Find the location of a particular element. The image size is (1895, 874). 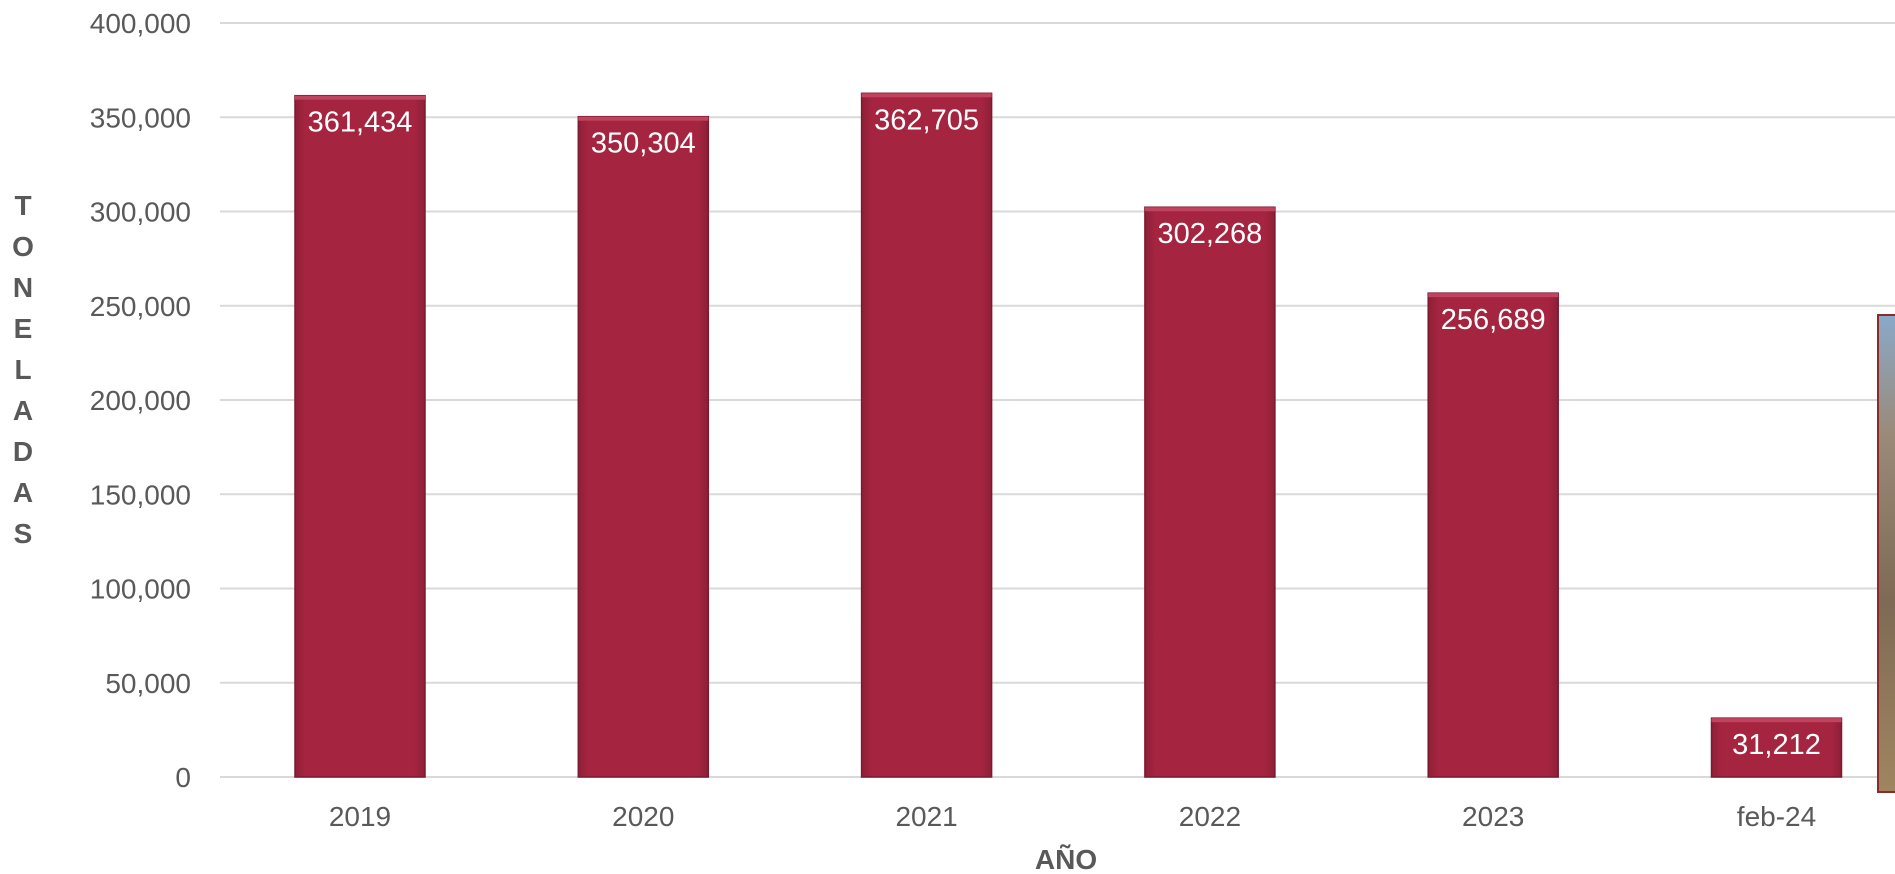

y-tick-label: 0 is located at coordinates (183, 777).